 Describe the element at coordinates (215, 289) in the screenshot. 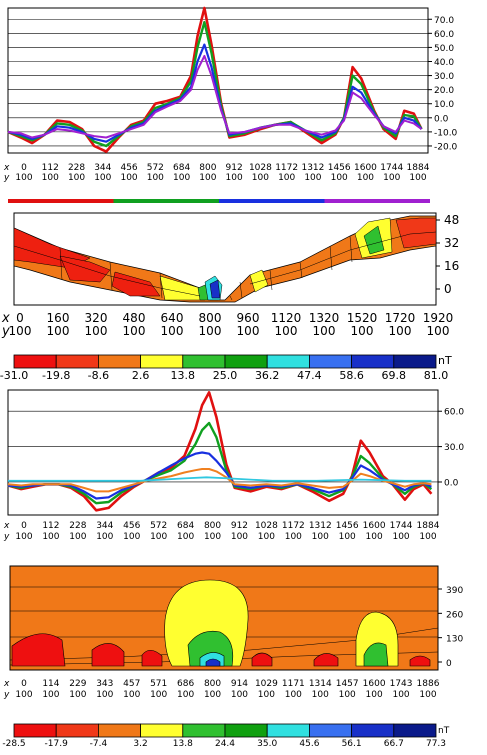

I see `section-zone-blue` at that location.